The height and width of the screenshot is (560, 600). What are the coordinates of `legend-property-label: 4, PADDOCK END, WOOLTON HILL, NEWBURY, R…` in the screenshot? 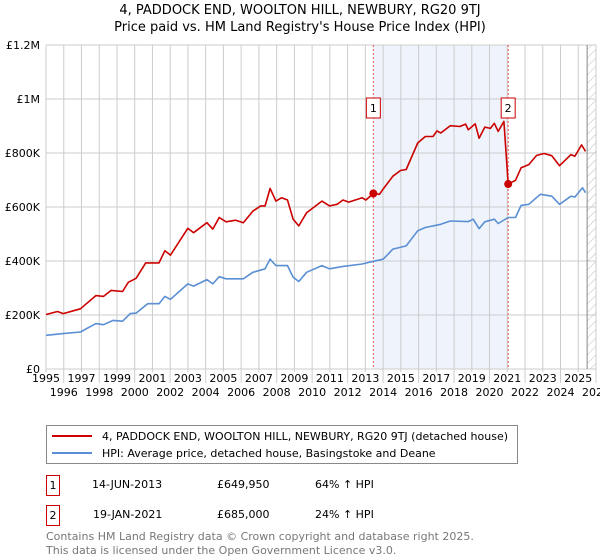 It's located at (305, 436).